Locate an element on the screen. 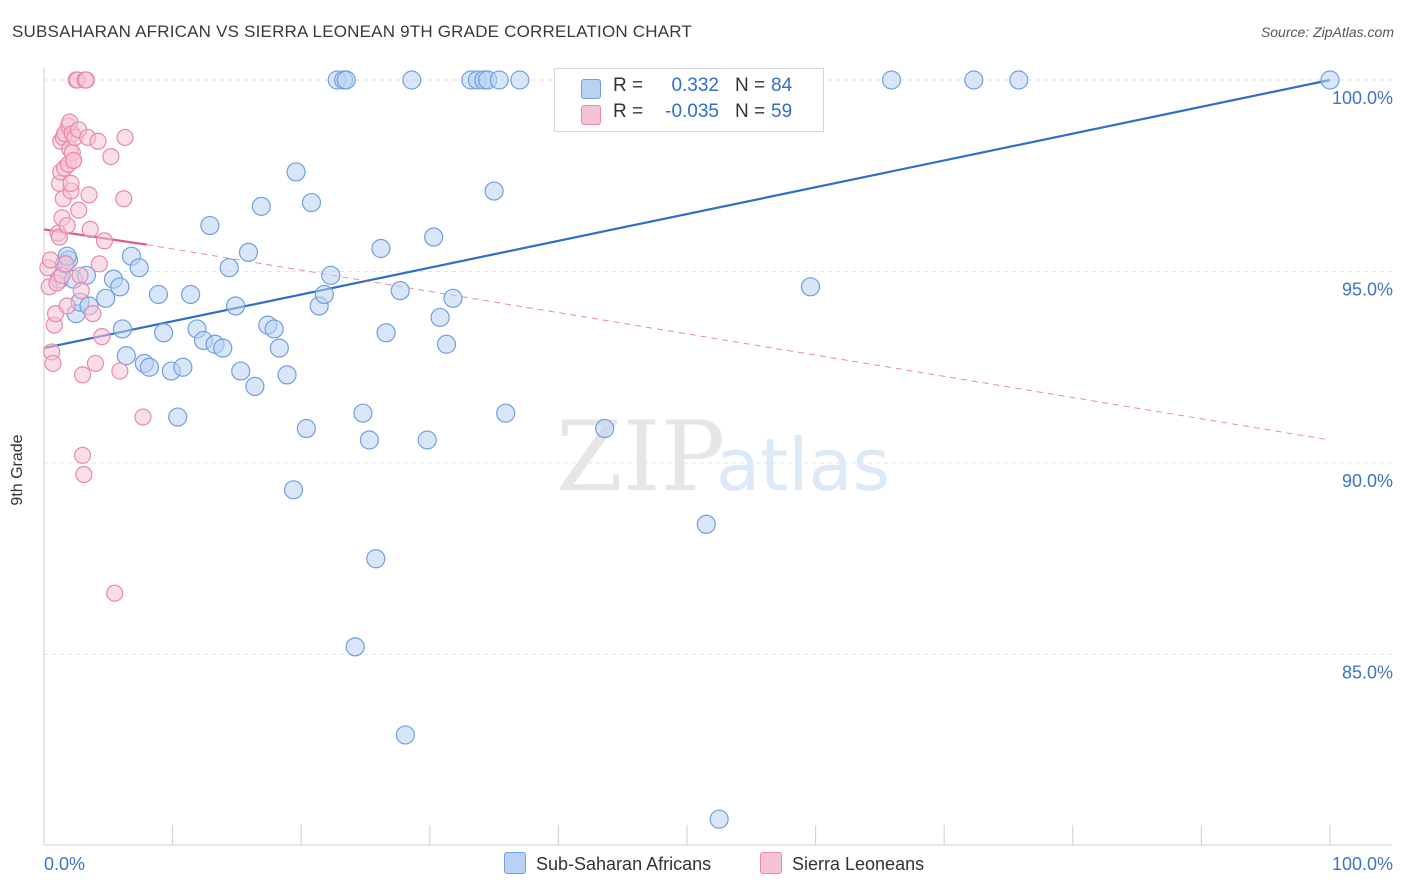  watermark-atlas: atlas is located at coordinates (803, 465).